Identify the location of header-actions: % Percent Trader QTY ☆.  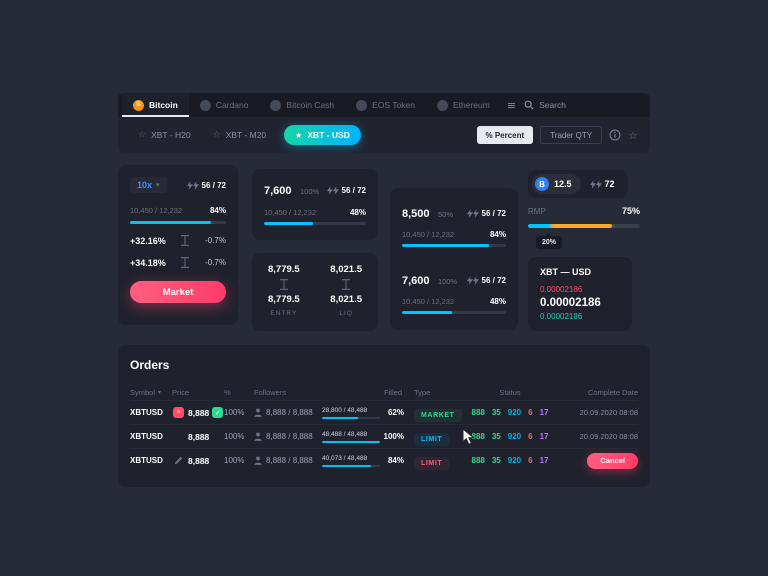
(557, 135).